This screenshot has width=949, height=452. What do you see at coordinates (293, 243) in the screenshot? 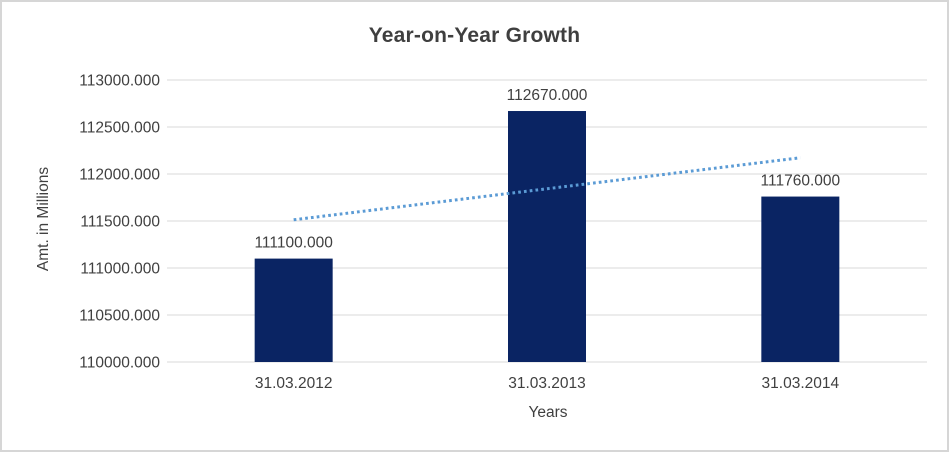
I see `bar-data-label: 111100.000` at bounding box center [293, 243].